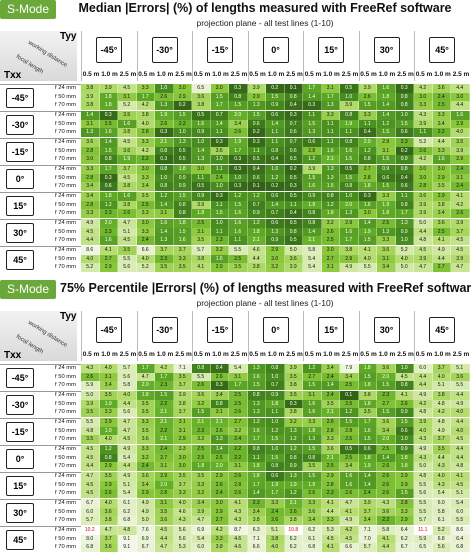 This screenshot has width=471, height=553. I want to click on heatmap-cell: 3.7, so click(164, 250).